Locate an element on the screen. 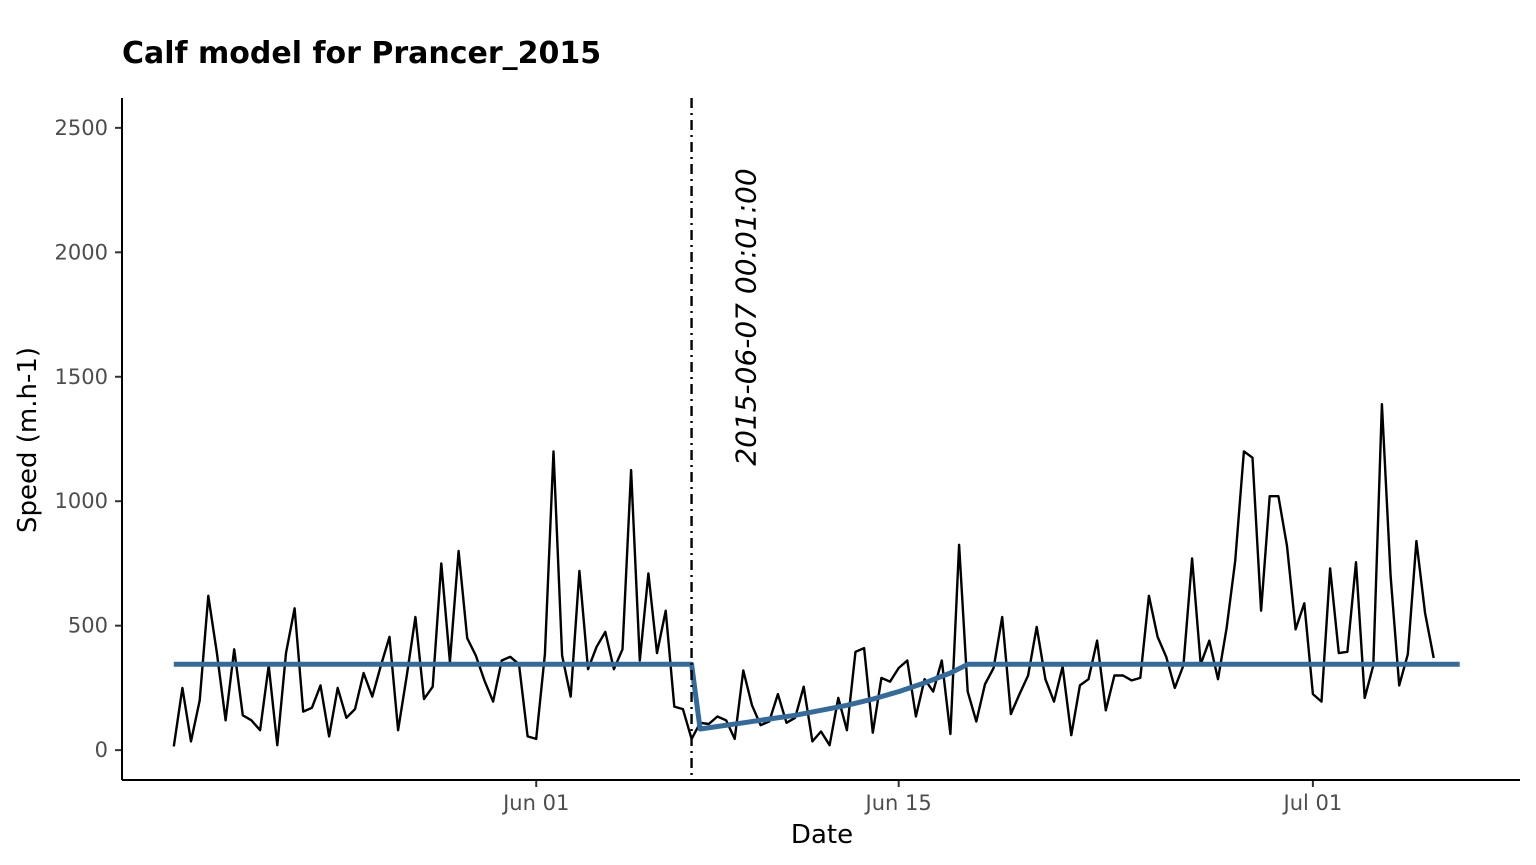 This screenshot has height=865, width=1536. y-axis-title: Speed (m.h-1) is located at coordinates (28, 440).